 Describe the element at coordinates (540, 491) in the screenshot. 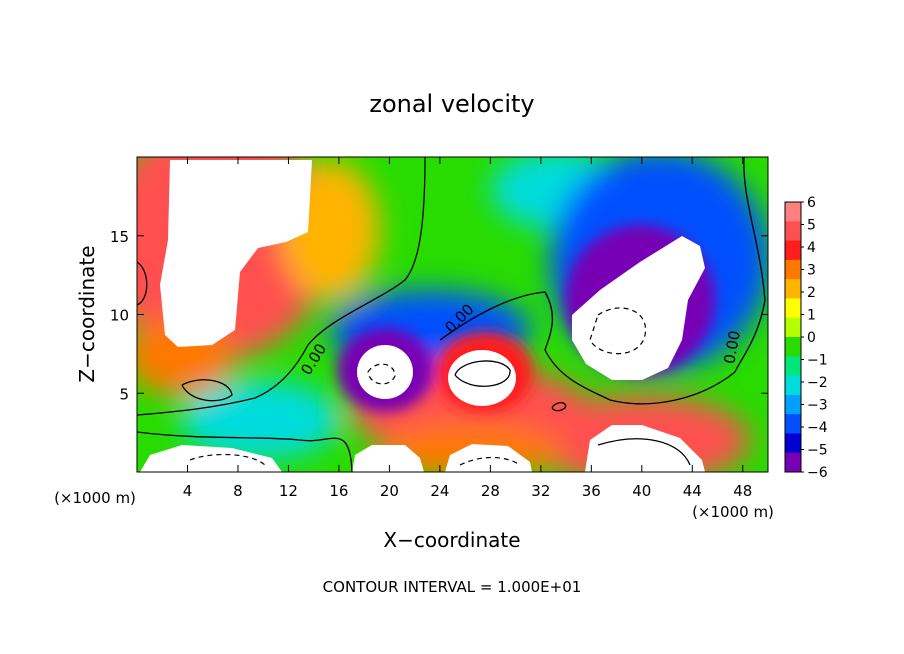

I see `x-tick-label: 32` at that location.